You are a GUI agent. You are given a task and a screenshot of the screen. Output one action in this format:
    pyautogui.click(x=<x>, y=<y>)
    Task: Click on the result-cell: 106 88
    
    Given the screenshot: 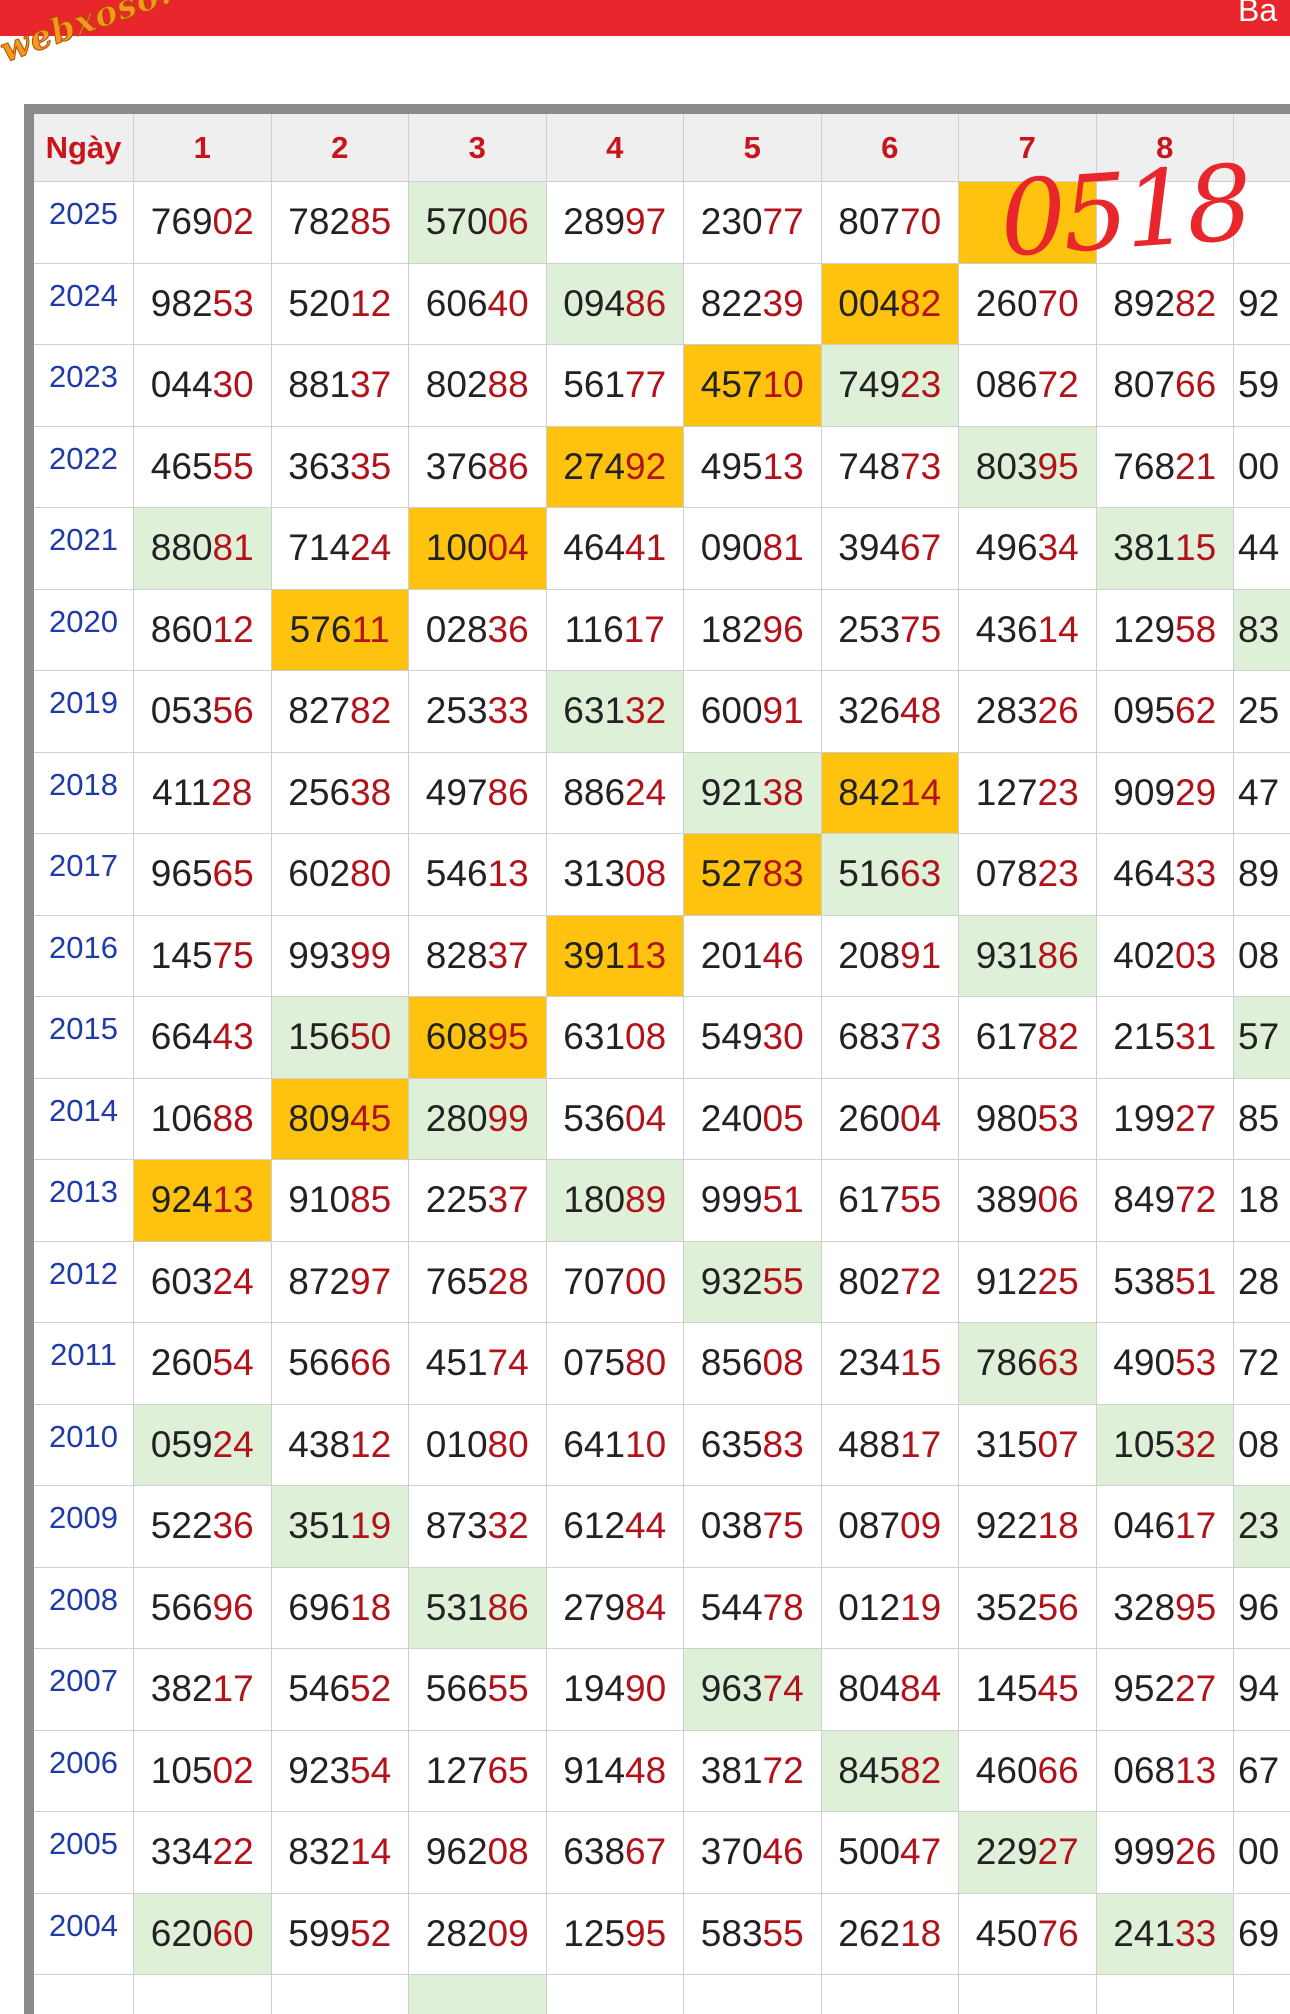 What is the action you would take?
    pyautogui.click(x=203, y=1119)
    